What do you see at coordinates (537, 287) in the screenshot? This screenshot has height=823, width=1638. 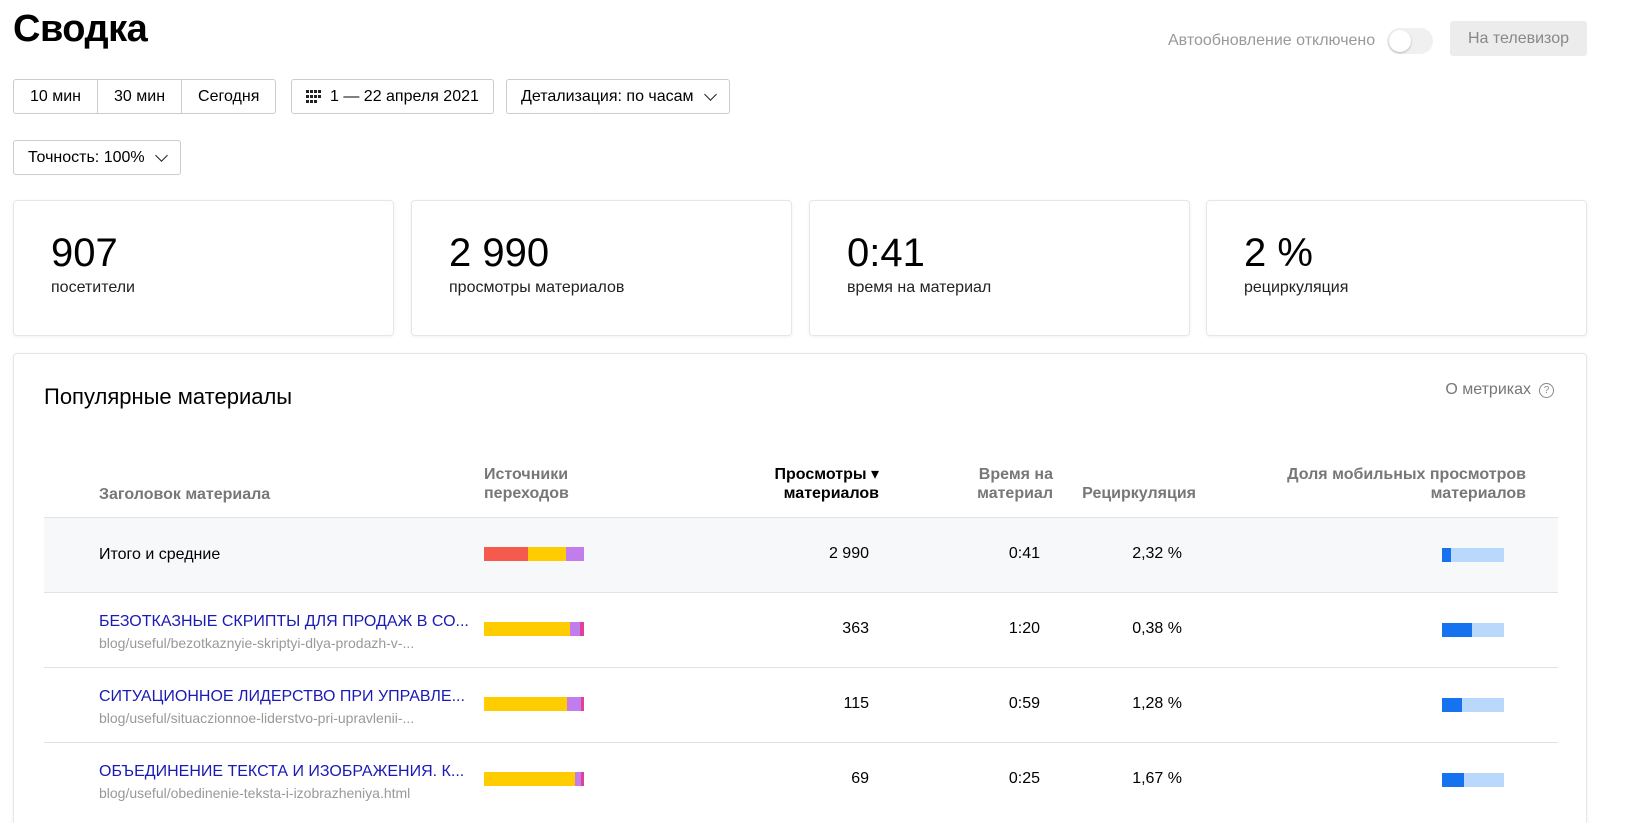 I see `kpi-label: просмотры материалов` at bounding box center [537, 287].